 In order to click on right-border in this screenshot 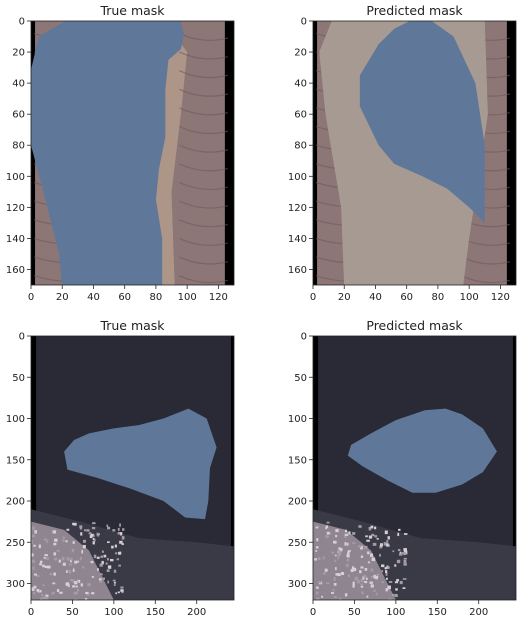, I will do `click(229, 153)`.